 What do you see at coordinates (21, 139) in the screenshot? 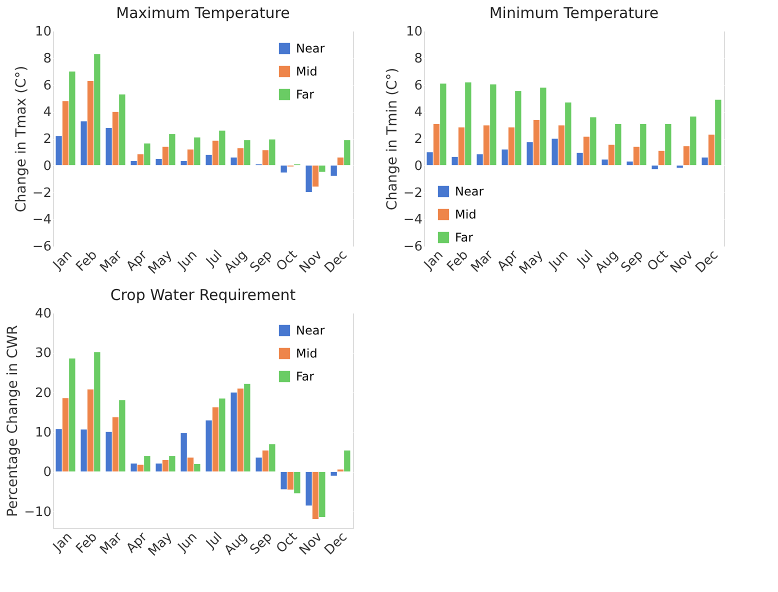
I see `y-axis-title: Change in Tmax (C°)` at bounding box center [21, 139].